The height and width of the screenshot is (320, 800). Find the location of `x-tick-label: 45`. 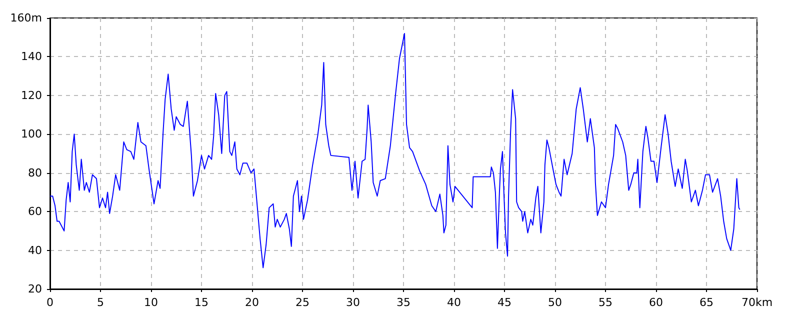

x-tick-label: 45 is located at coordinates (505, 302).